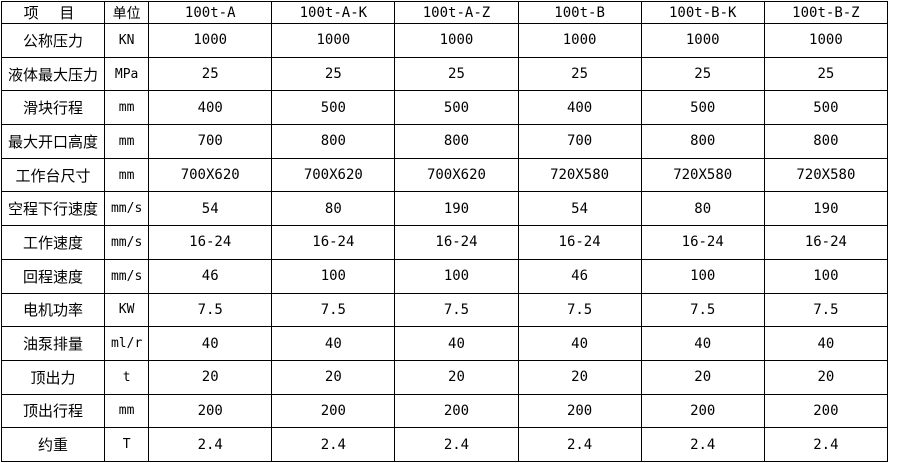 Image resolution: width=897 pixels, height=463 pixels. Describe the element at coordinates (210, 12) in the screenshot. I see `column-header-model-1: 100t-A` at that location.